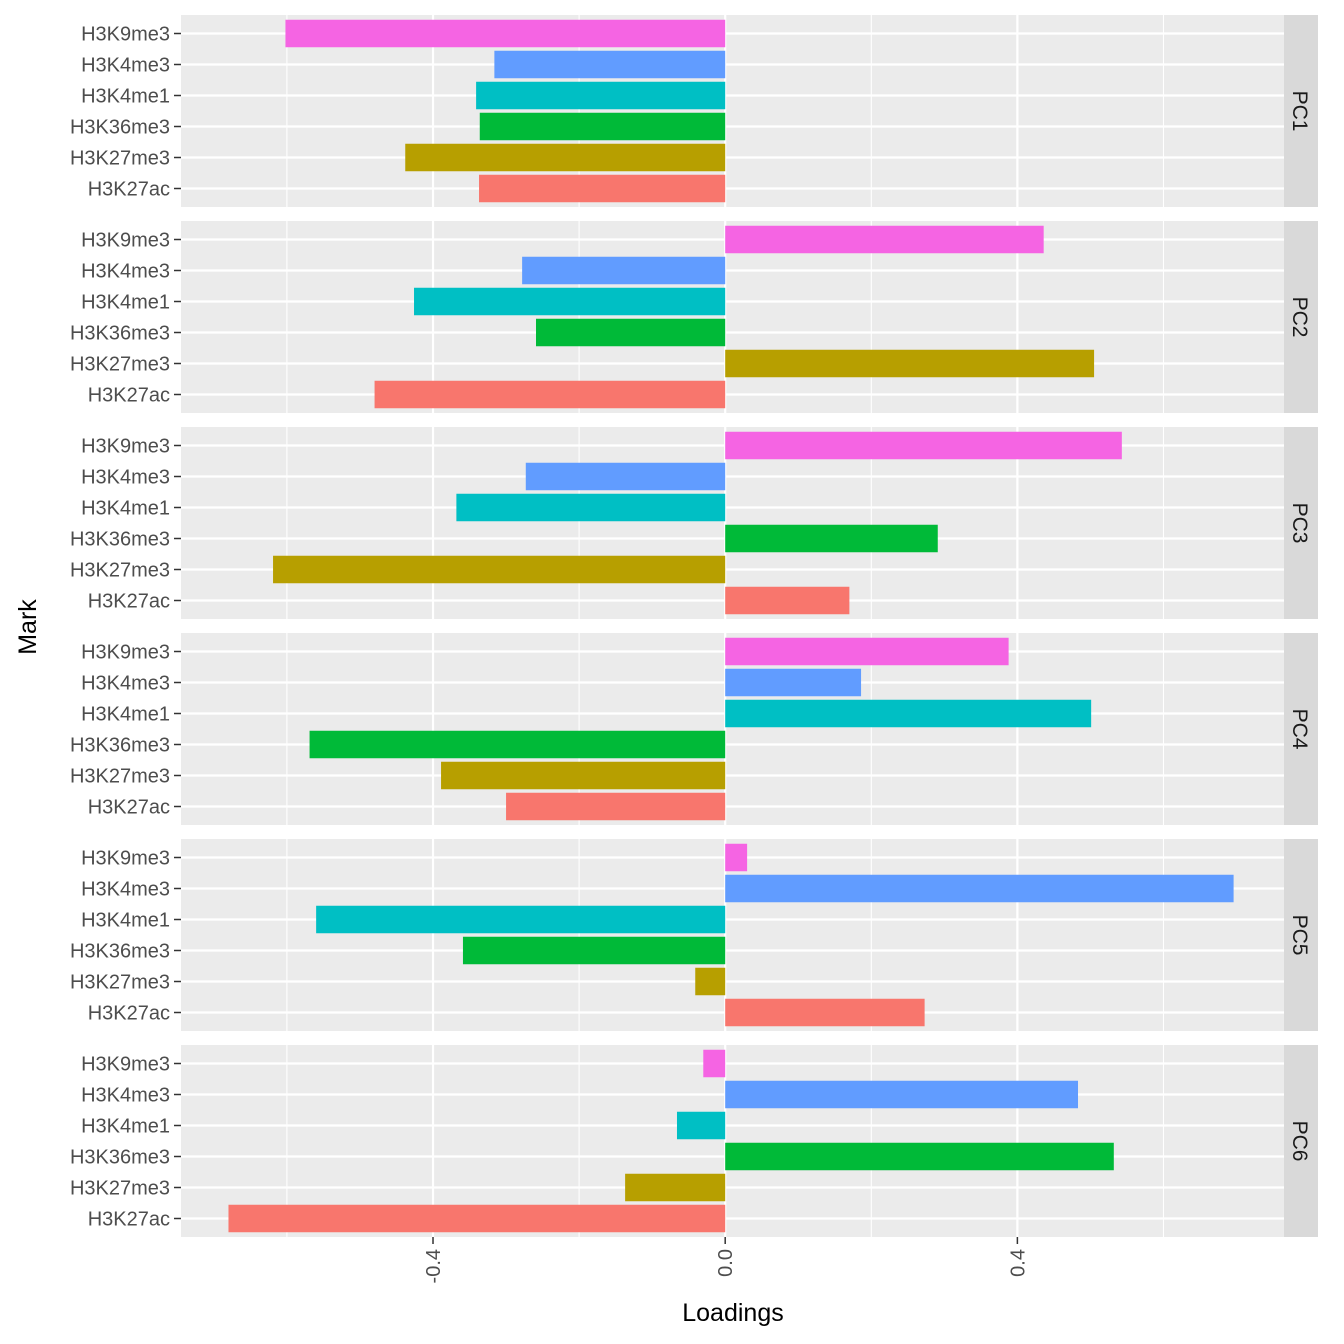 The width and height of the screenshot is (1344, 1344). I want to click on bar-pc2-h3k4me1, so click(570, 301).